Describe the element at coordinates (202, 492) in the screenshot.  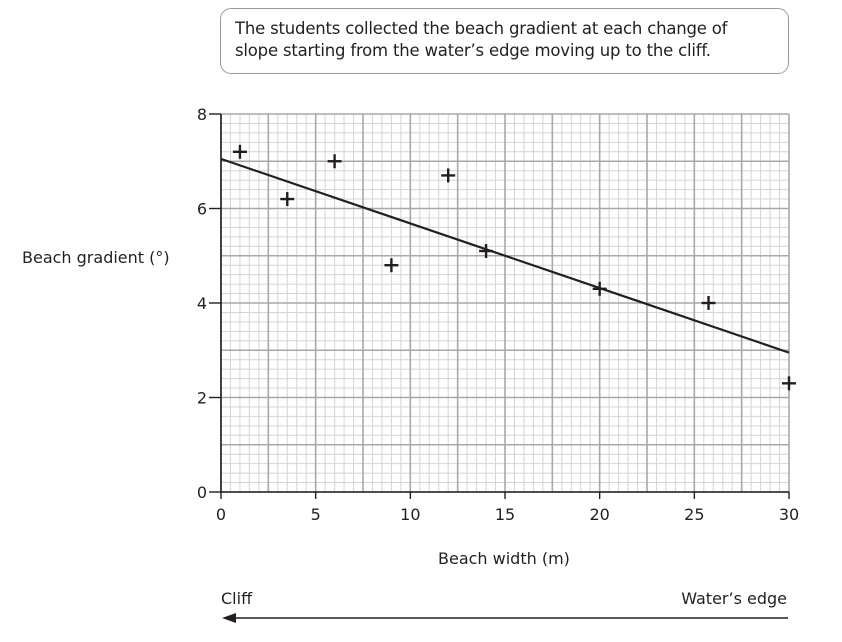
I see `y-tick-label: 0` at that location.